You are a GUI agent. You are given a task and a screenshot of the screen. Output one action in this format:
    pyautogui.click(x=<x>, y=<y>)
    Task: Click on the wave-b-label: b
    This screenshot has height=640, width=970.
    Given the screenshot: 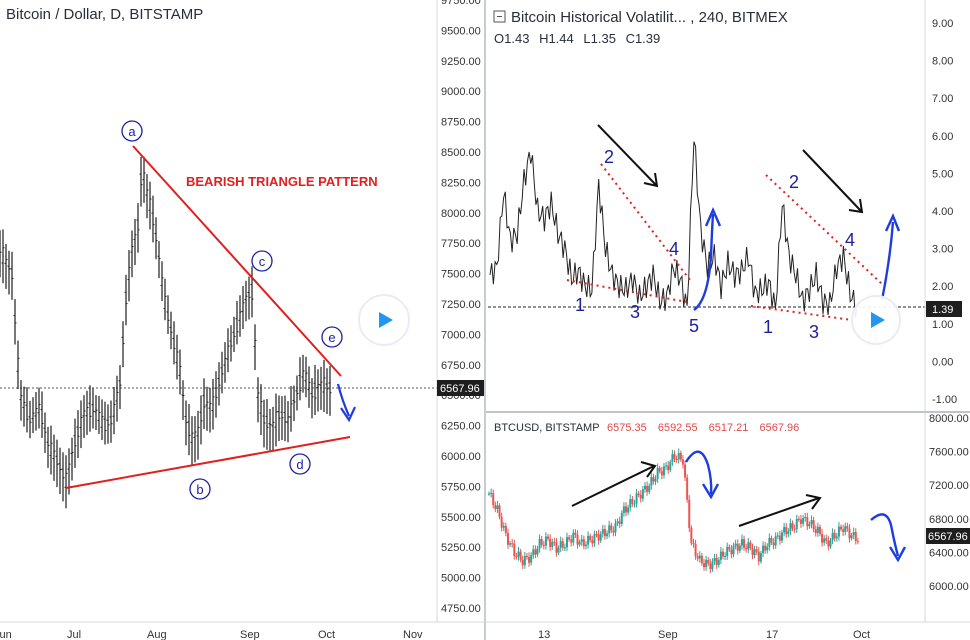 What is the action you would take?
    pyautogui.click(x=199, y=489)
    